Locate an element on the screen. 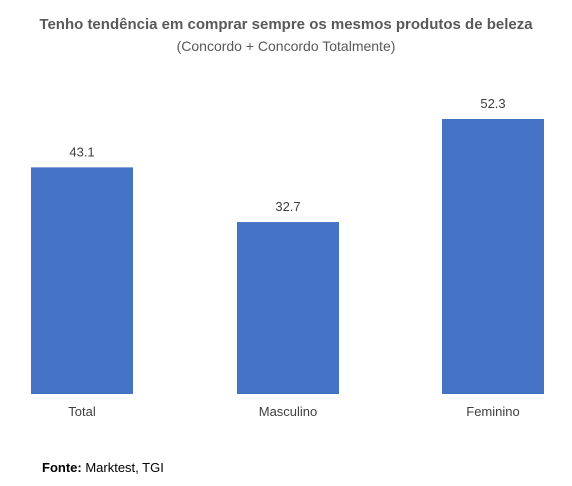 This screenshot has width=572, height=486. source-text: Marktest, TGI is located at coordinates (122, 467).